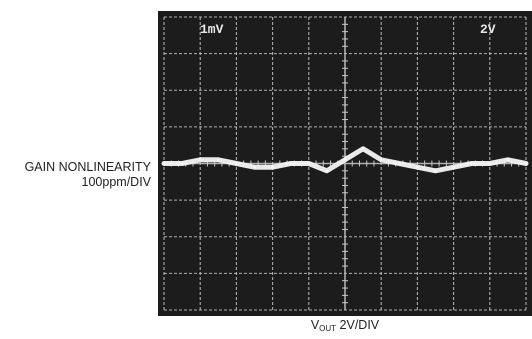 Image resolution: width=532 pixels, height=339 pixels. What do you see at coordinates (87, 167) in the screenshot?
I see `y-axis-label-line1: GAIN NONLINEARITY` at bounding box center [87, 167].